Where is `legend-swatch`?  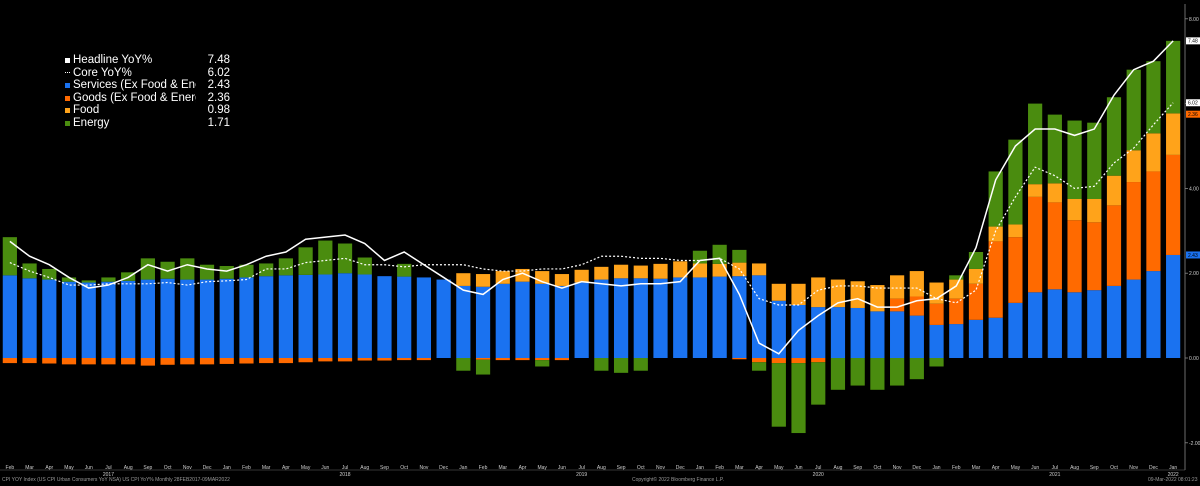 legend-swatch is located at coordinates (67, 111).